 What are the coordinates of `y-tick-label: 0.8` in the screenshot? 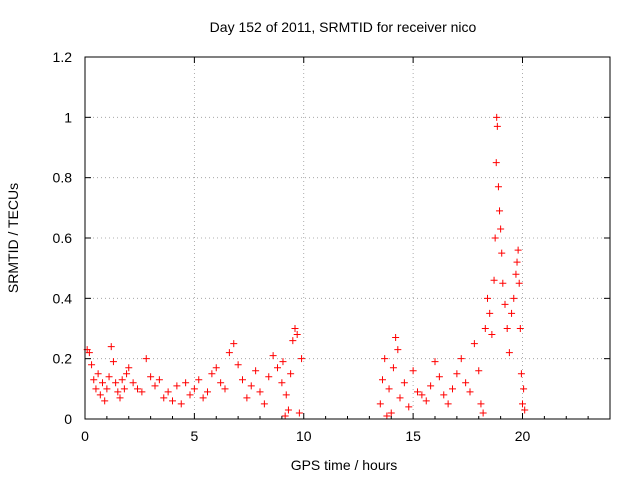 It's located at (63, 178).